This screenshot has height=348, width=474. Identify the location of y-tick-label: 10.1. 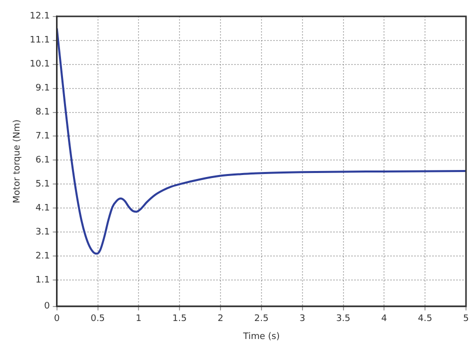
(40, 65).